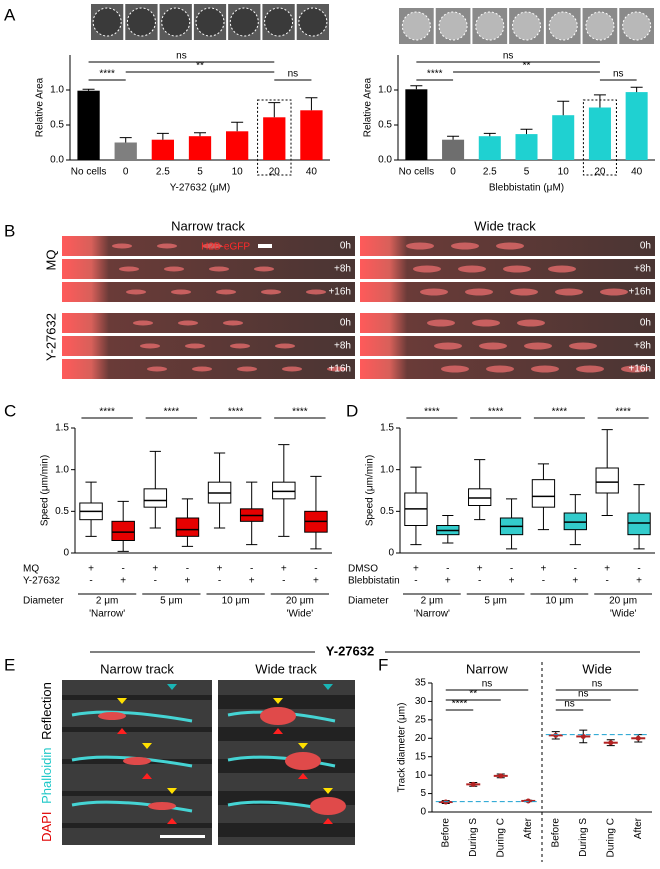 This screenshot has height=869, width=660. I want to click on stain: Reflection, so click(46, 711).